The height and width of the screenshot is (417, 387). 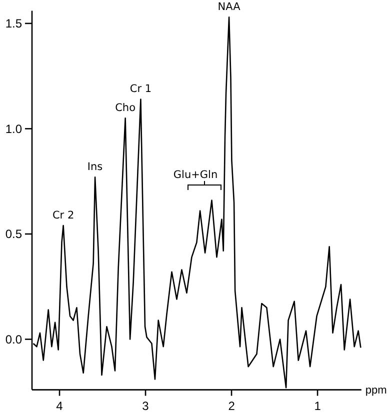 What do you see at coordinates (195, 175) in the screenshot?
I see `annotation: Glu+Gln` at bounding box center [195, 175].